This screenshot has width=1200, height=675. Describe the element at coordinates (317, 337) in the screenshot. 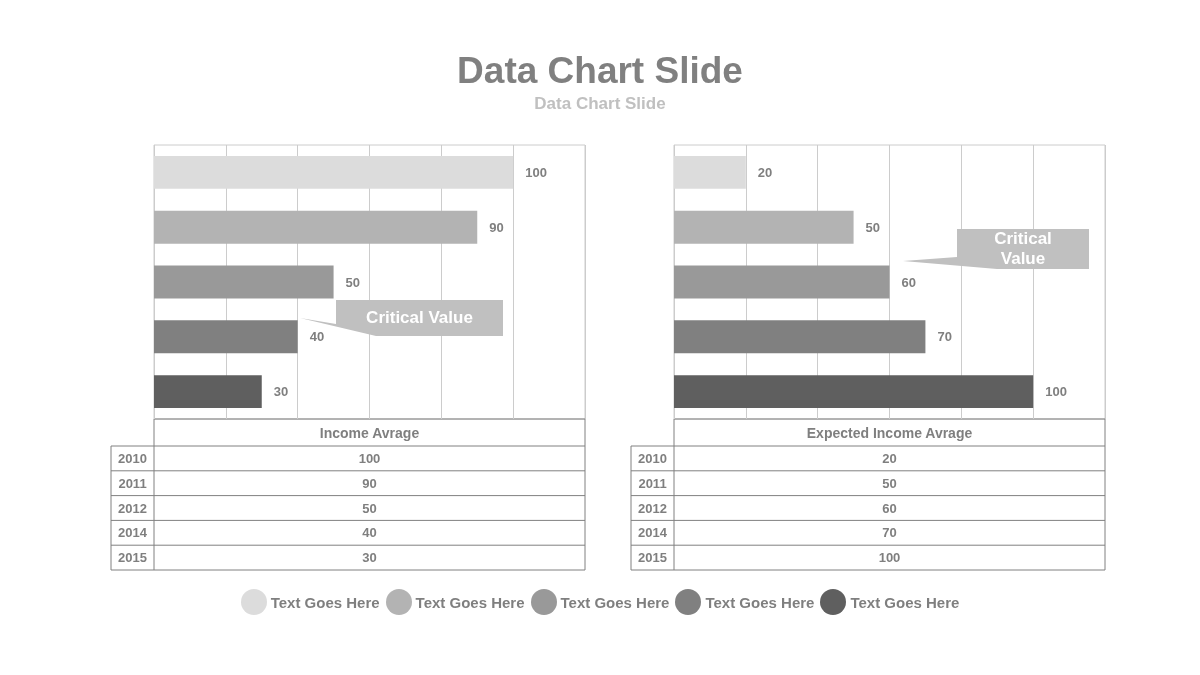

I see `data-label: 40` at that location.